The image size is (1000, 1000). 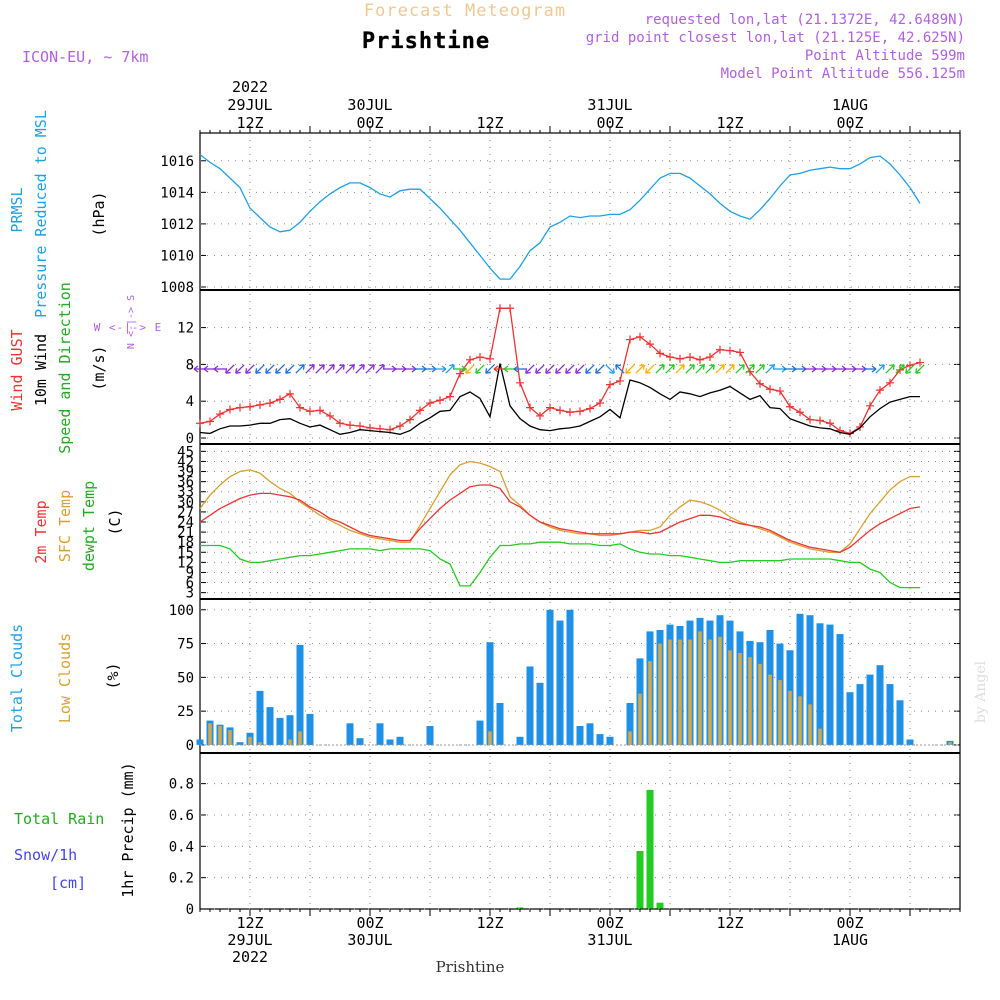 What do you see at coordinates (981, 691) in the screenshot?
I see `credit-watermark: by Angel` at bounding box center [981, 691].